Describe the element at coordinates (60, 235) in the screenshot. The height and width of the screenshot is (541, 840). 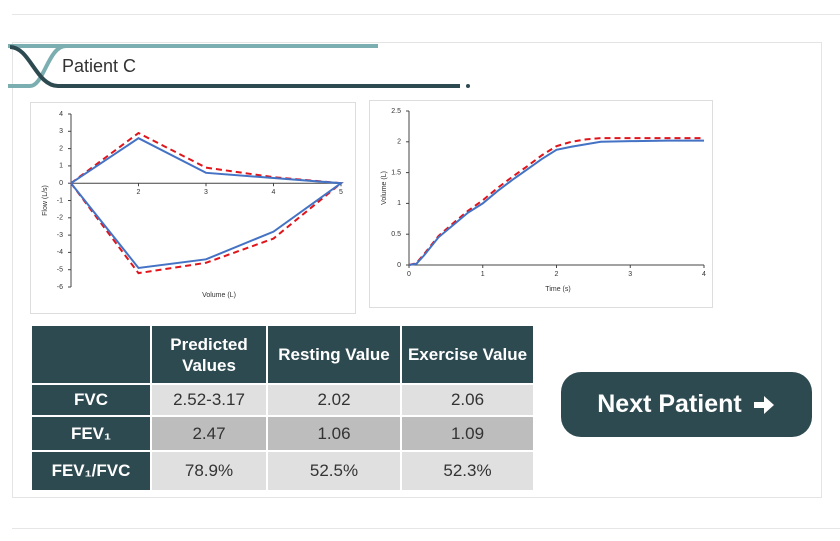
I see `y-tick-label: -3` at that location.